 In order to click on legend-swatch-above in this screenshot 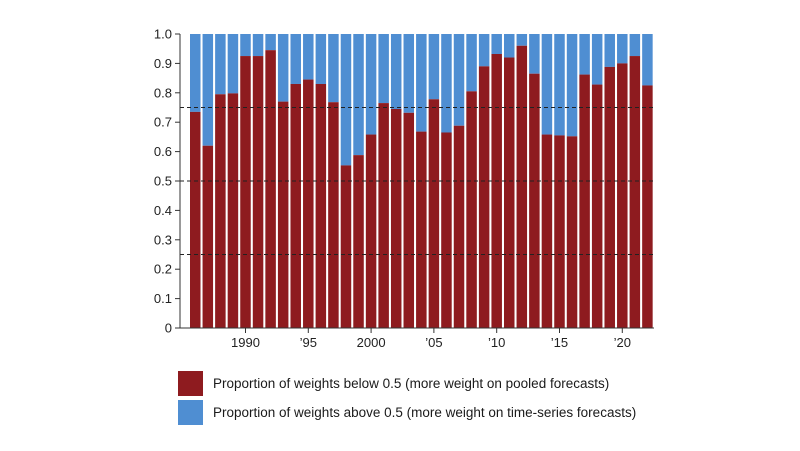, I will do `click(190, 412)`.